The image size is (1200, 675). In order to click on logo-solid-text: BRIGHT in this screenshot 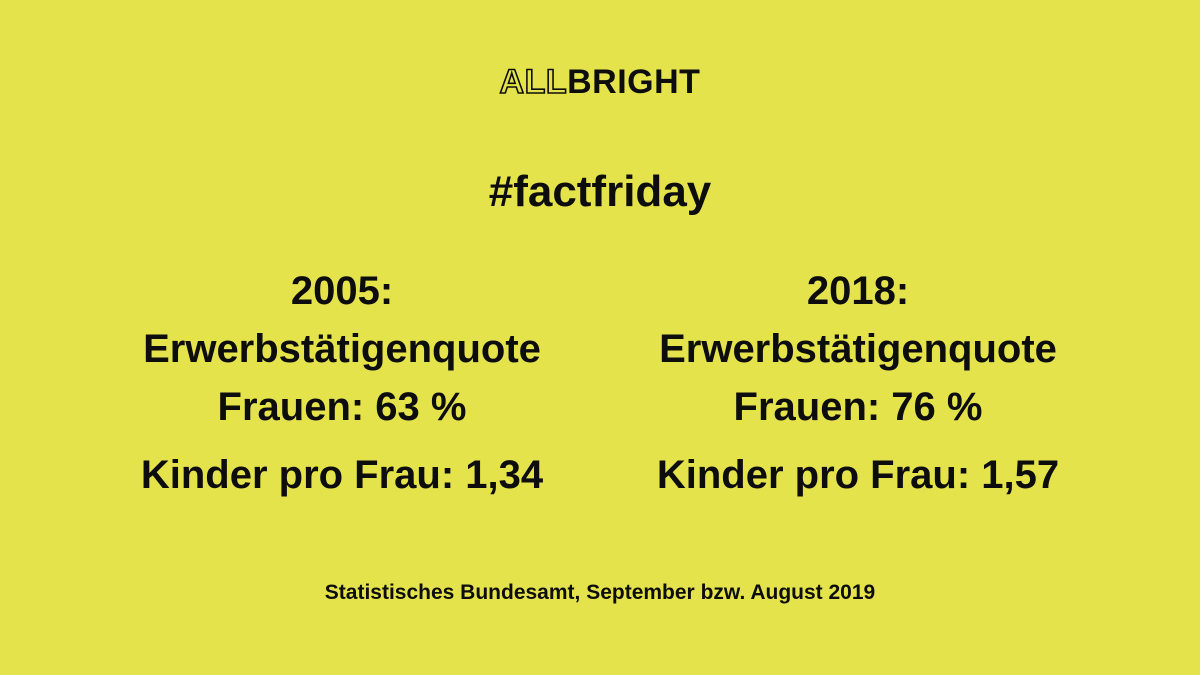, I will do `click(634, 82)`.